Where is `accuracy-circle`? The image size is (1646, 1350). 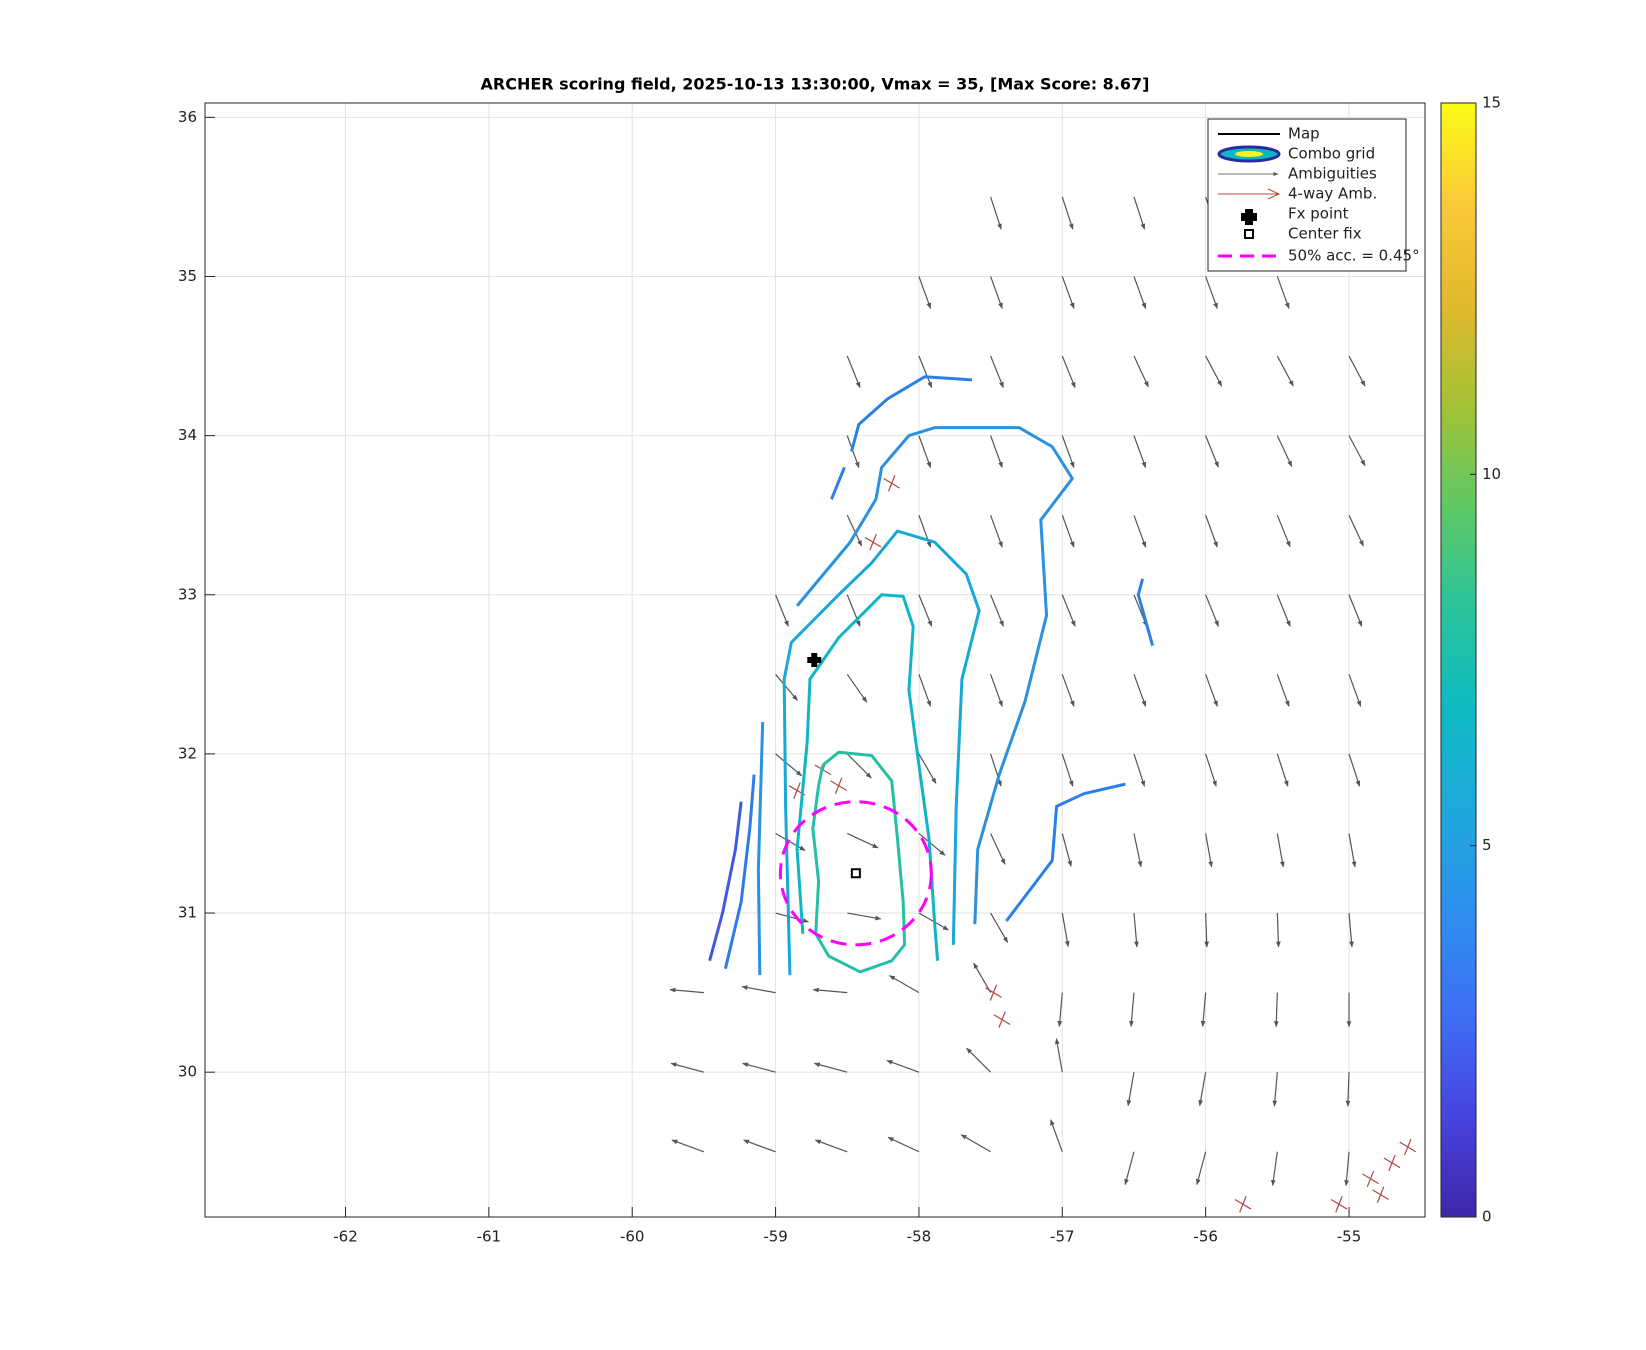 accuracy-circle is located at coordinates (855, 873).